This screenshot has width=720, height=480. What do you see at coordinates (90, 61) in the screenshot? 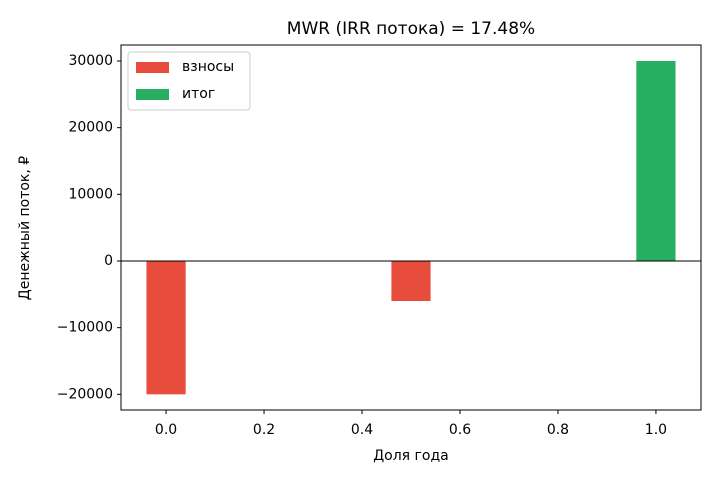
I see `y-tick-label: 30000` at bounding box center [90, 61].